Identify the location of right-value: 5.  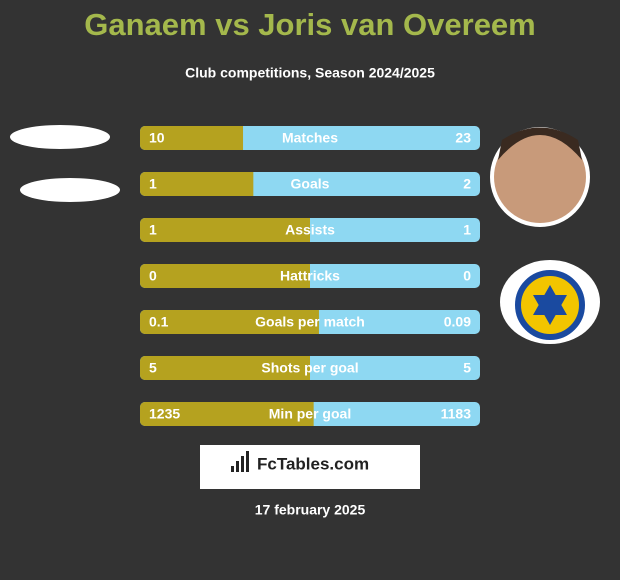
(467, 368).